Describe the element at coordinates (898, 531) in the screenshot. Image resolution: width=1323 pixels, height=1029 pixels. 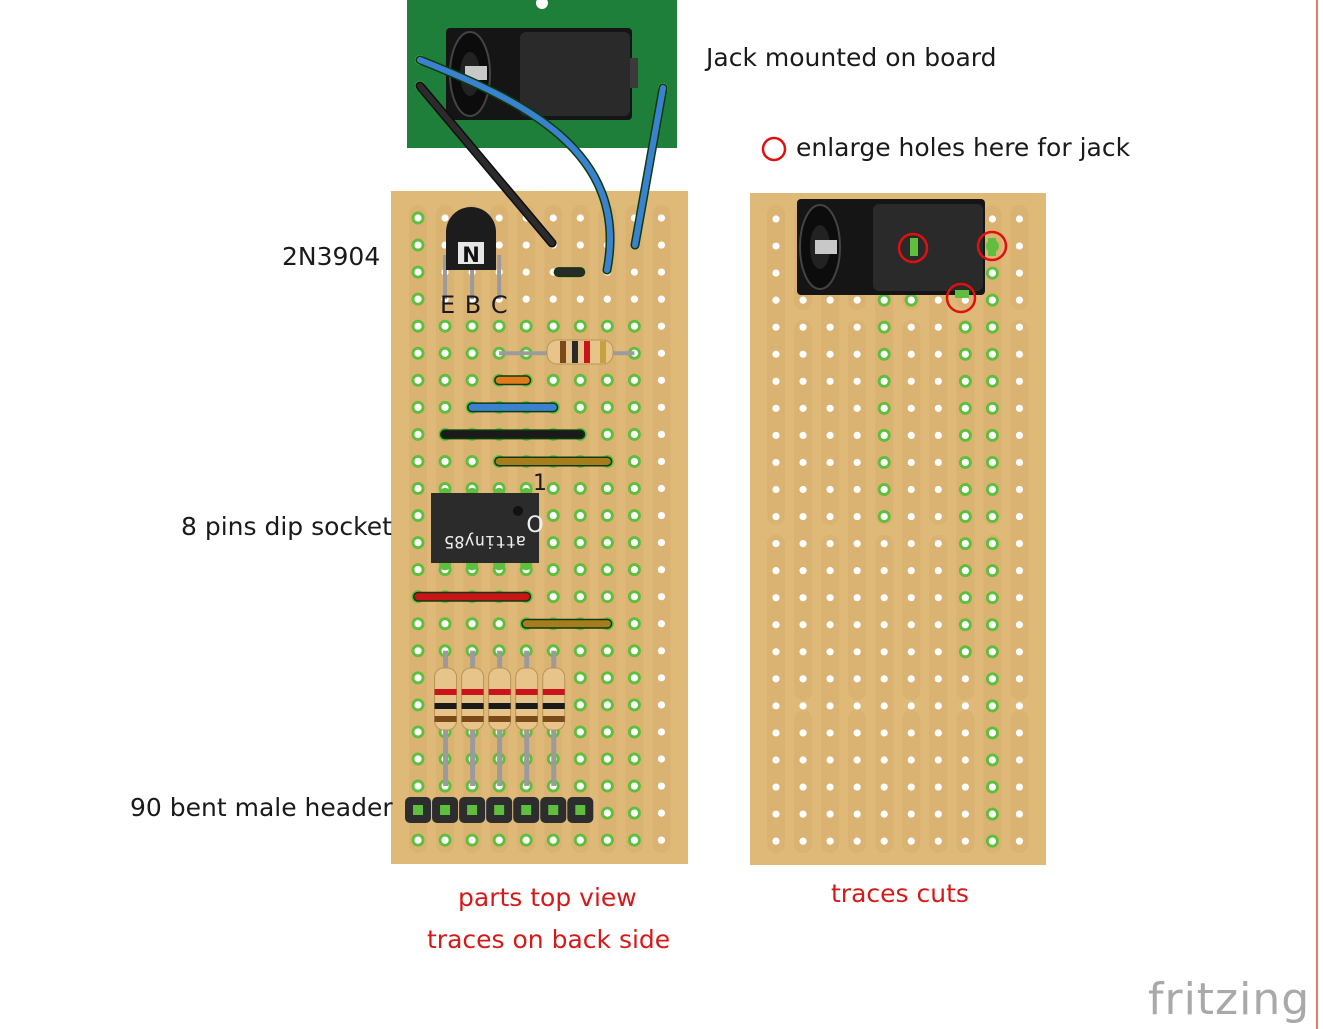
I see `right-board-holes` at that location.